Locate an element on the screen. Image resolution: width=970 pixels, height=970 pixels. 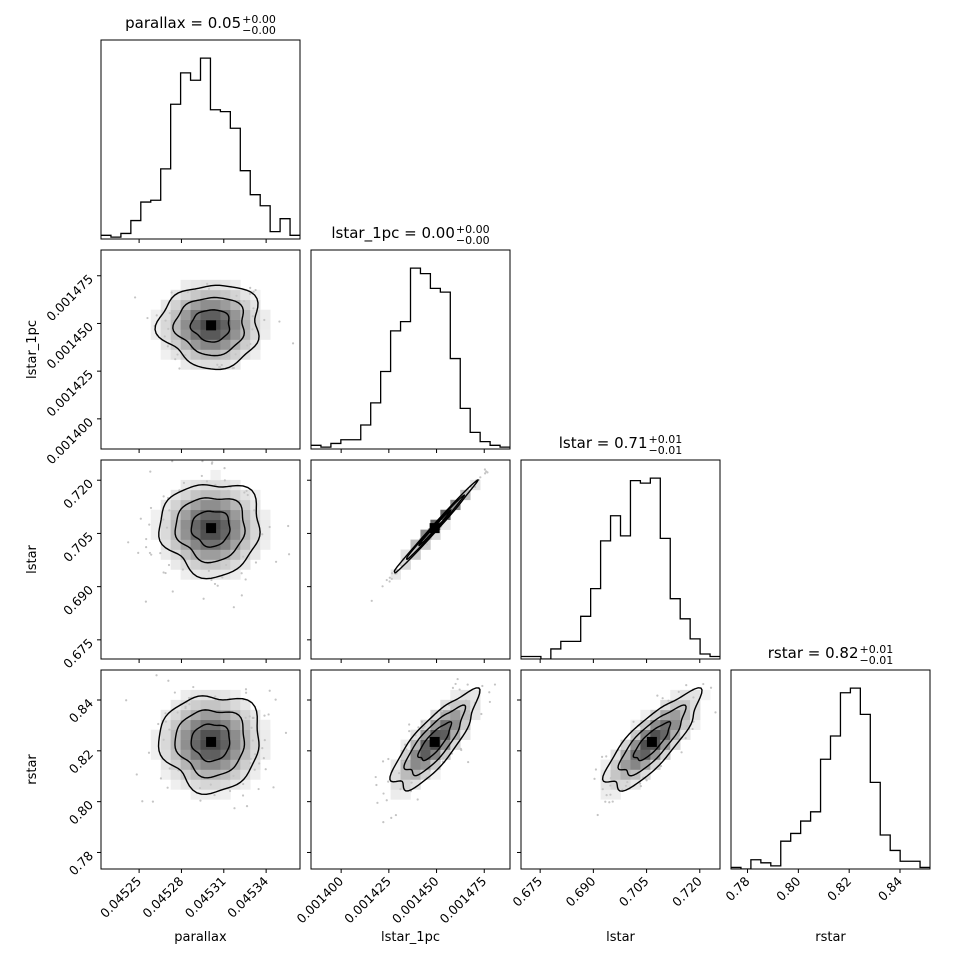
title-main: lstar_1pc = 0.00 is located at coordinates (393, 233).